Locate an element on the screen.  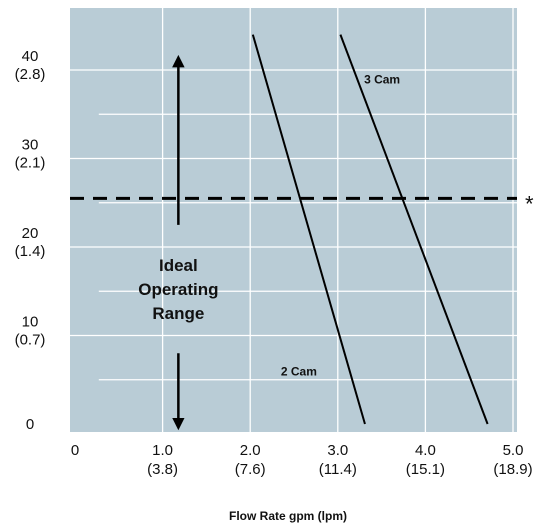
series-label-2: 3 Cam is located at coordinates (382, 79).